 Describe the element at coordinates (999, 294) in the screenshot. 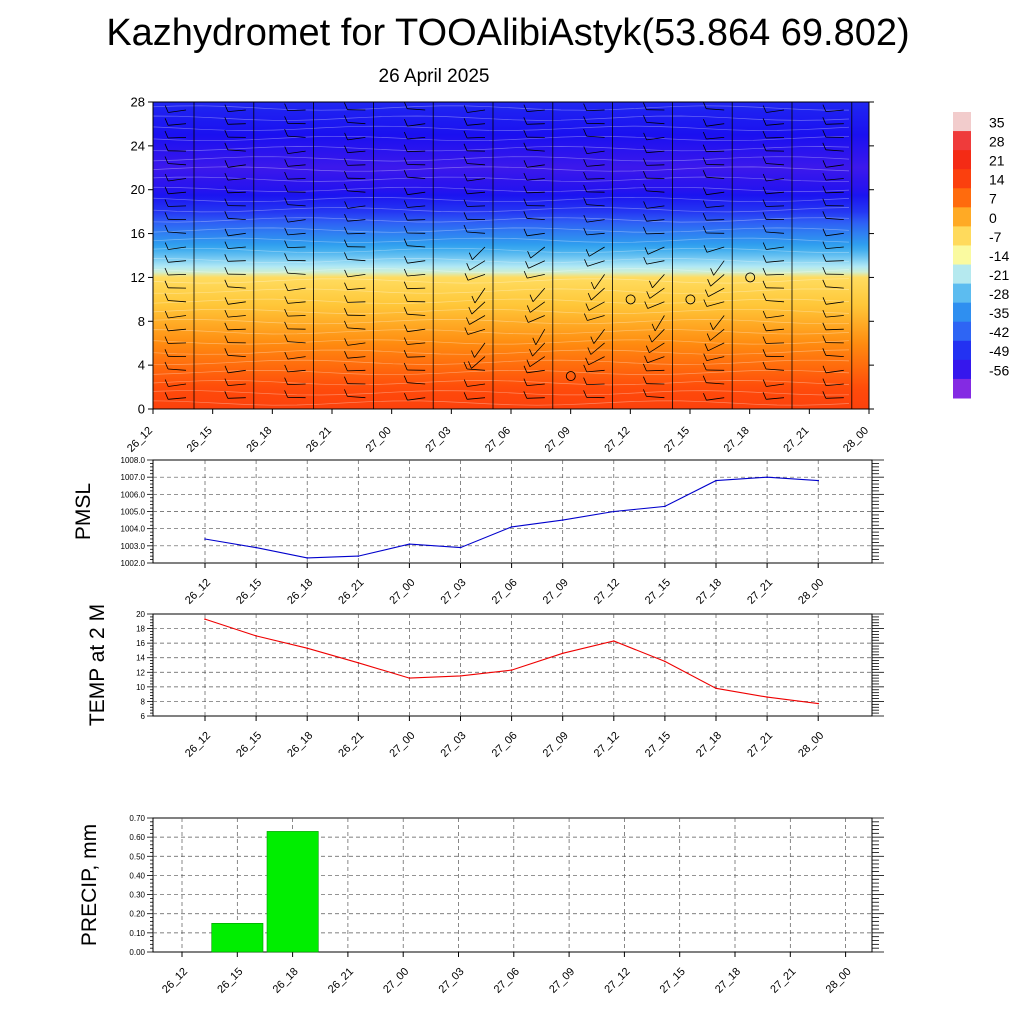

I see `colorbar-label: -28` at that location.